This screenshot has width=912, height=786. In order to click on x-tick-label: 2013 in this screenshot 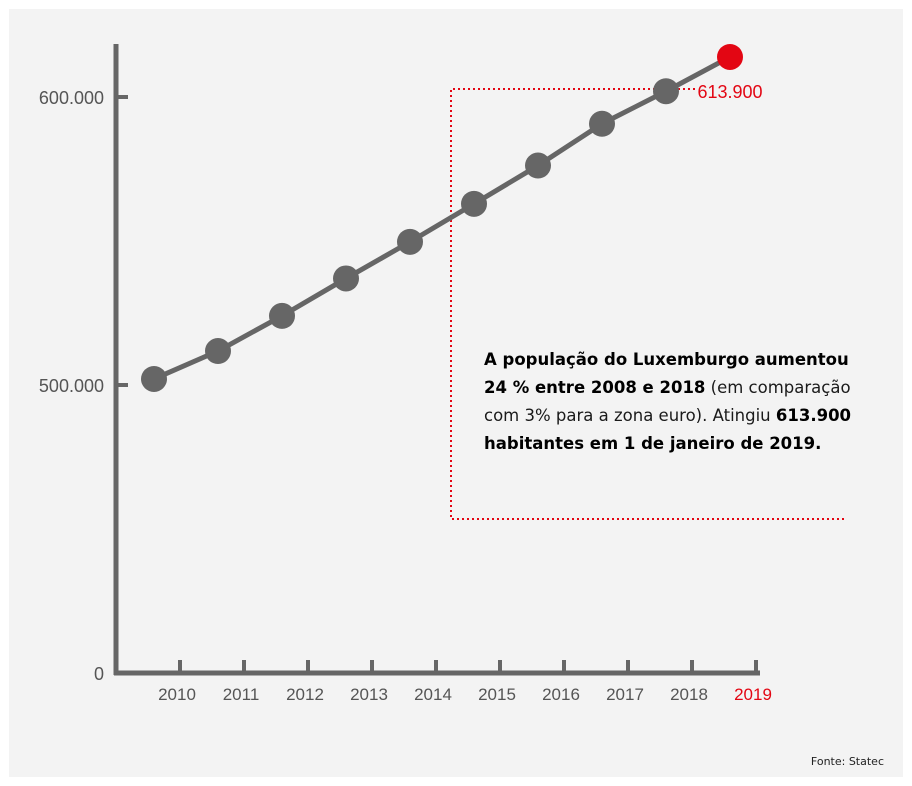, I will do `click(369, 694)`.